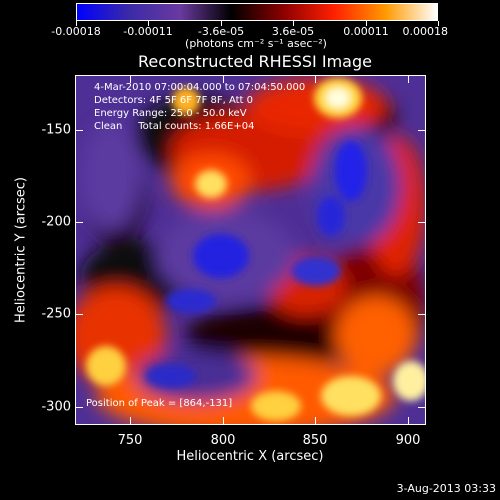 The image size is (500, 500). What do you see at coordinates (408, 440) in the screenshot?
I see `x-tick-label: 900` at bounding box center [408, 440].